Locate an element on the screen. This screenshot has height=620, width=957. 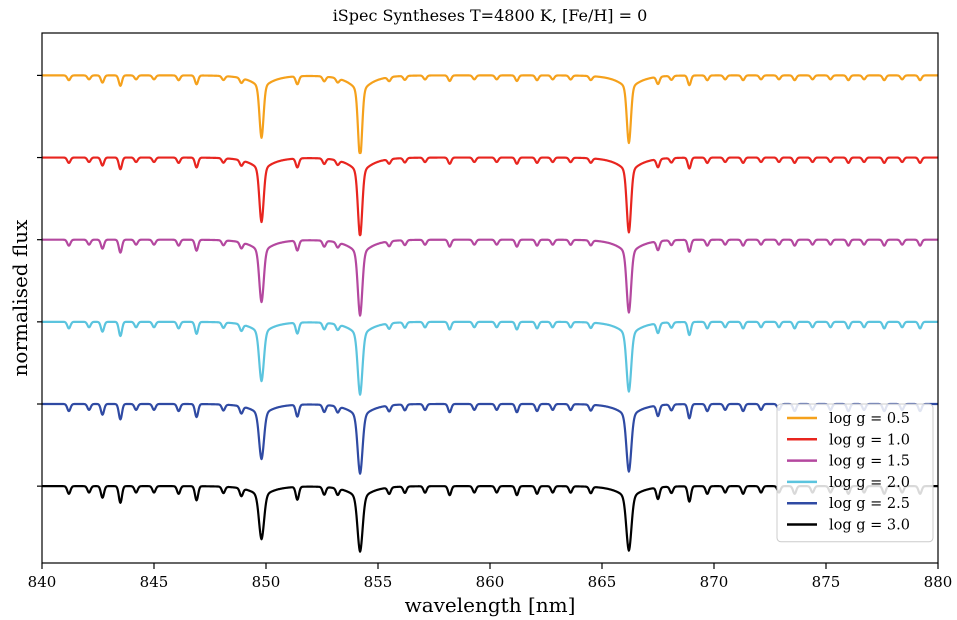
x-tick-label: 880 is located at coordinates (938, 582).